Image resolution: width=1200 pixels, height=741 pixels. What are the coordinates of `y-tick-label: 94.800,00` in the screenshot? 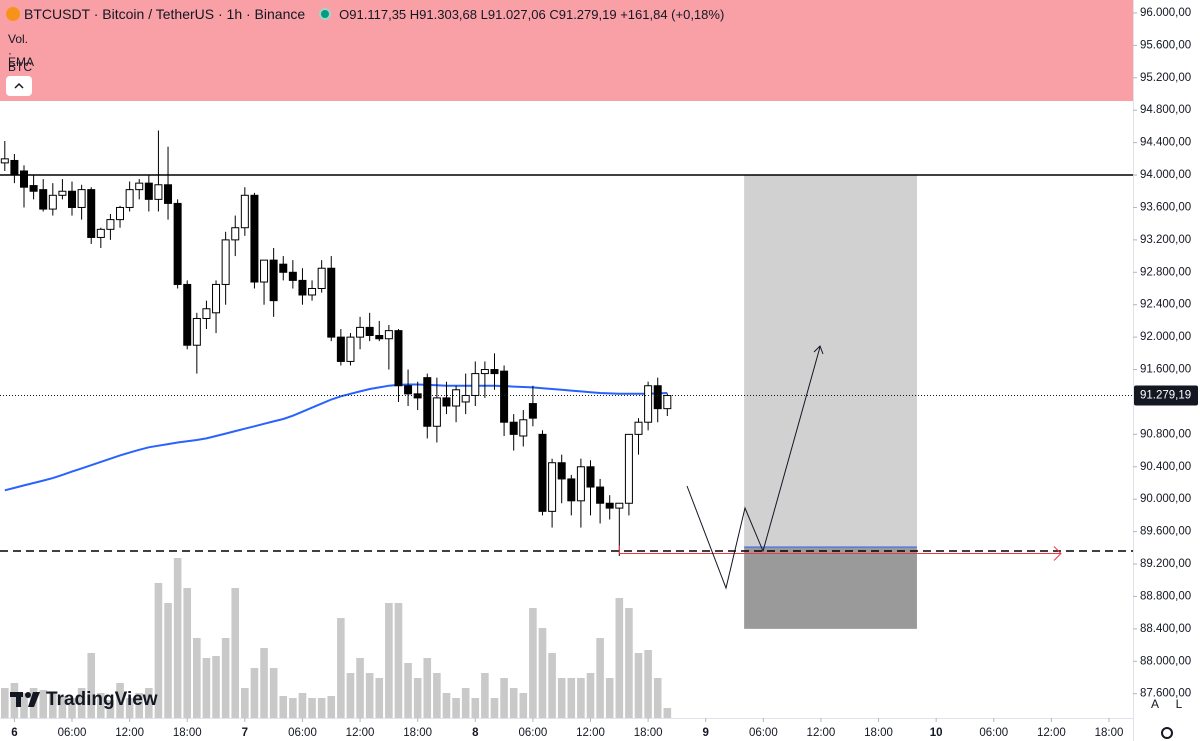 It's located at (1165, 110).